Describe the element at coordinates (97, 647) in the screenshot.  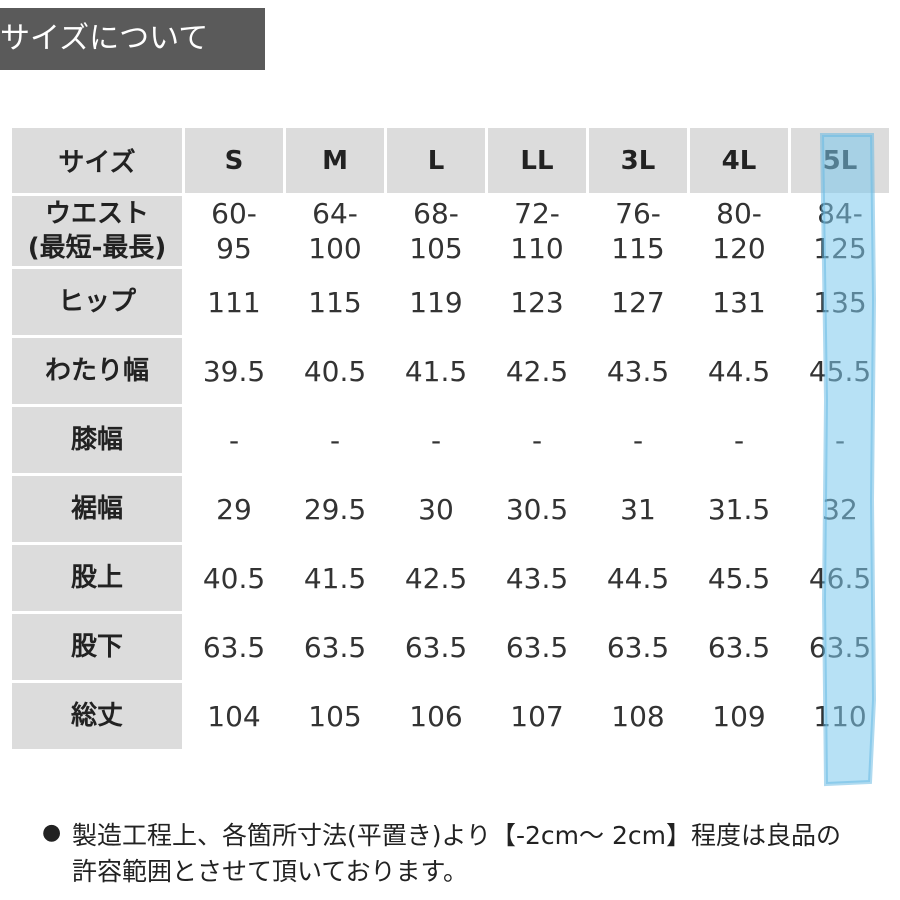
I see `row-label: 股下` at that location.